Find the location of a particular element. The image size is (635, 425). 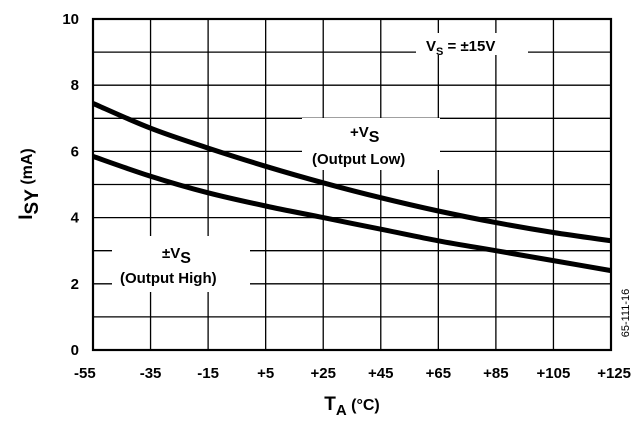

annotation-output-high-line1: ±VS is located at coordinates (176, 256).